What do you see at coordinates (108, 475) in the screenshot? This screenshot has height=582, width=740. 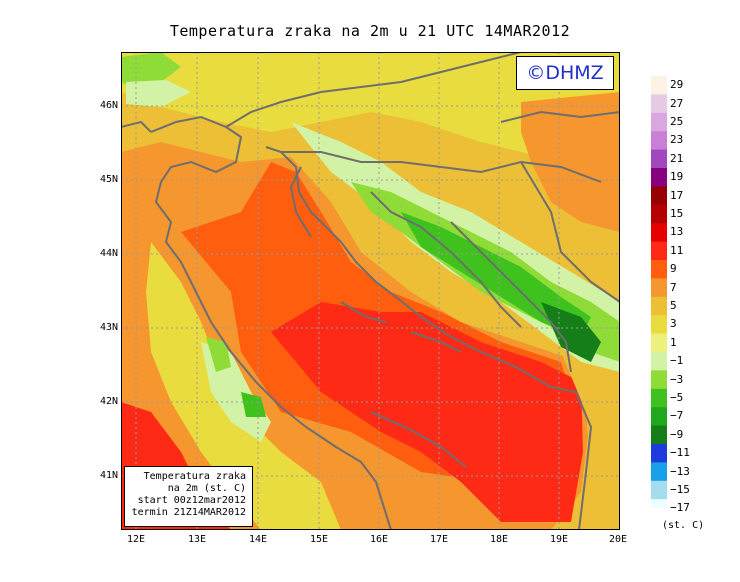 I see `lat-label-41n: 41N` at bounding box center [108, 475].